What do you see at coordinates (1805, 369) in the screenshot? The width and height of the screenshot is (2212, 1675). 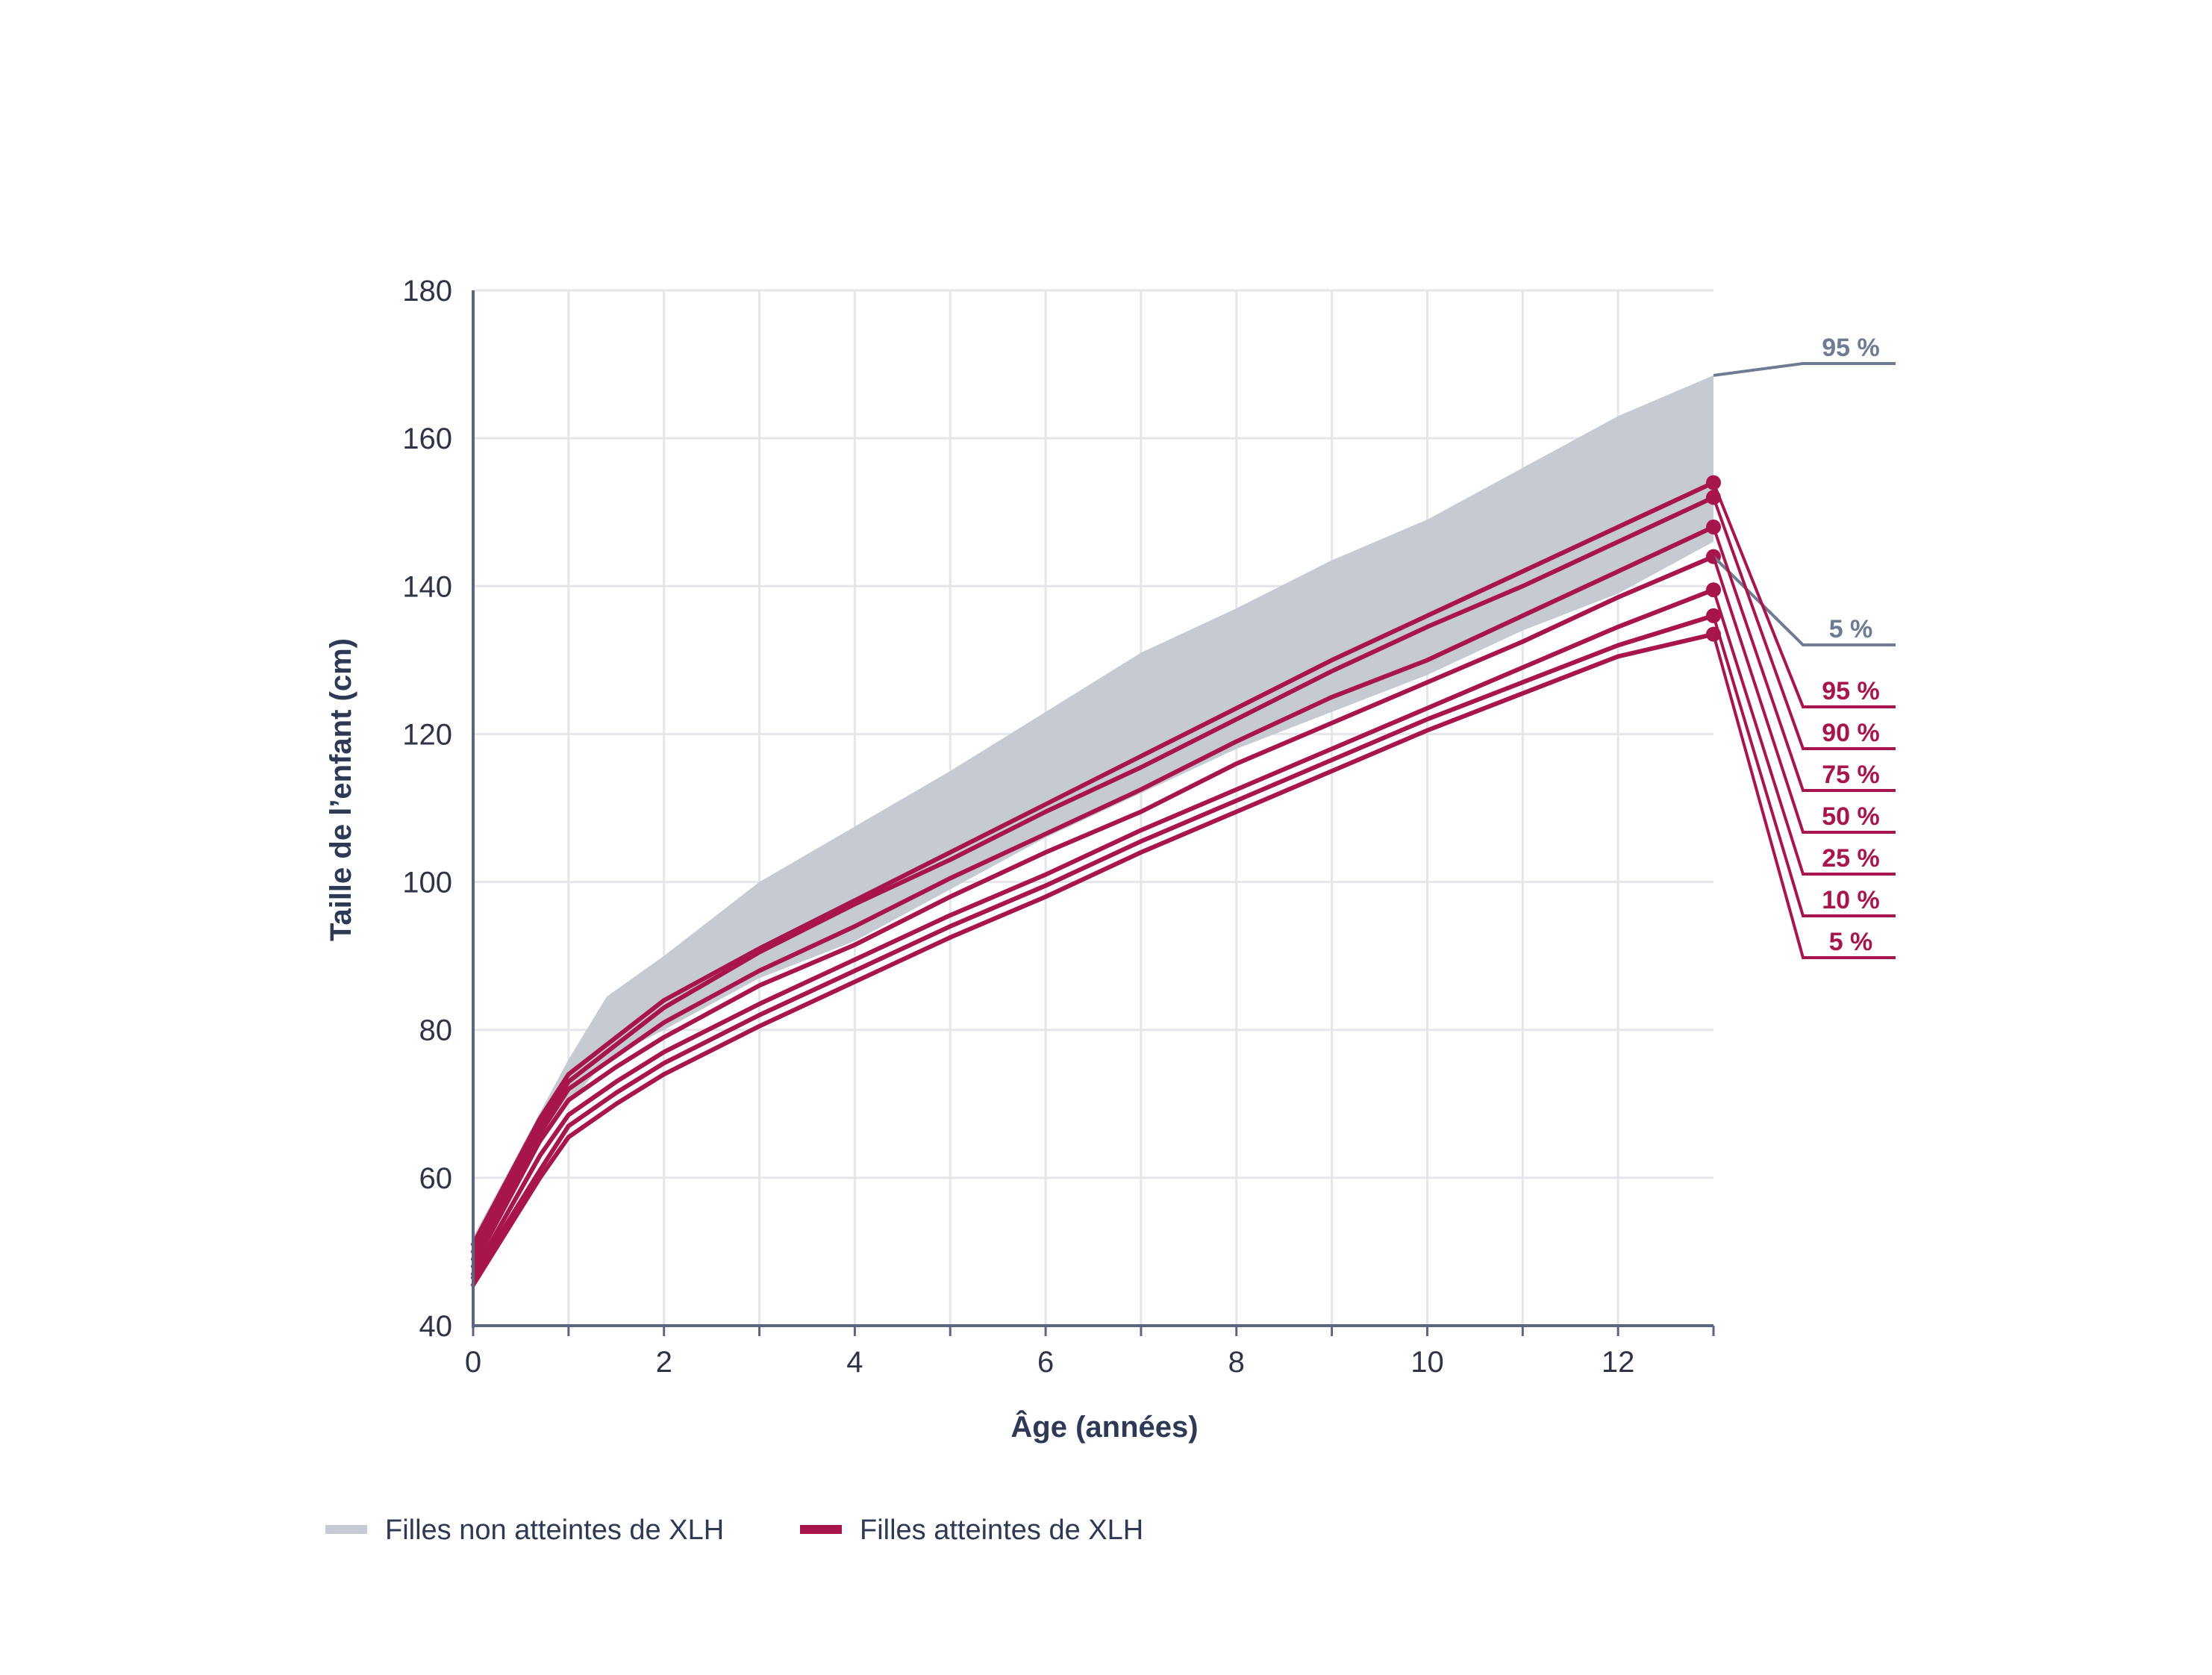 I see `band-label-95-leader` at bounding box center [1805, 369].